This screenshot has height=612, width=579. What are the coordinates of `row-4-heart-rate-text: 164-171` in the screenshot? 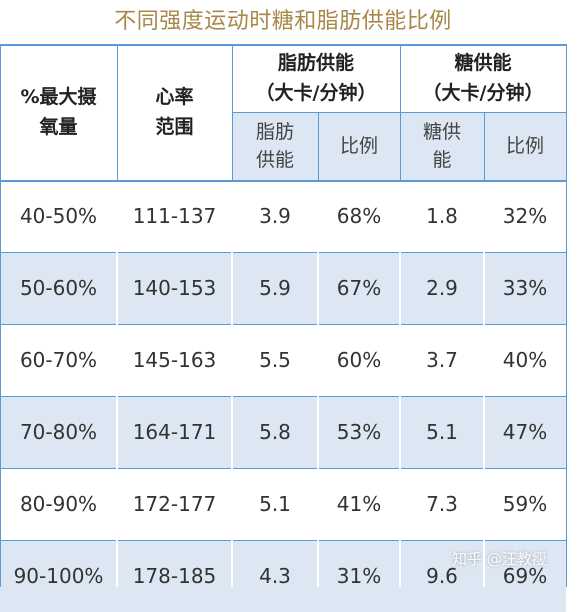 It's located at (174, 432).